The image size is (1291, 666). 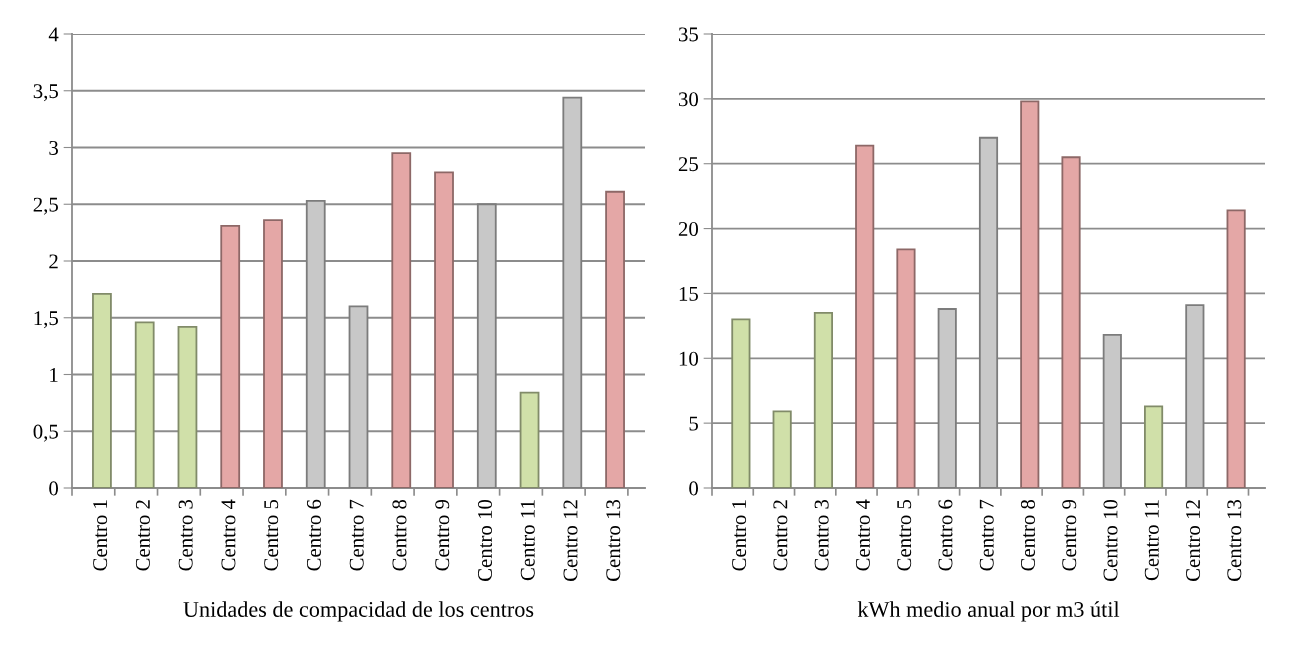 What do you see at coordinates (53, 34) in the screenshot?
I see `y-tick-label: 4` at bounding box center [53, 34].